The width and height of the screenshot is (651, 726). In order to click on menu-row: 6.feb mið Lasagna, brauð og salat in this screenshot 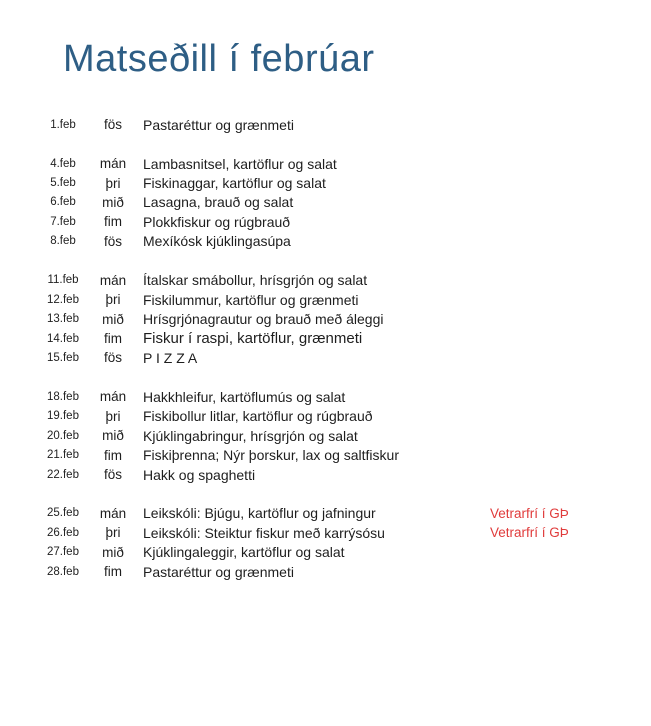, I will do `click(325, 202)`.